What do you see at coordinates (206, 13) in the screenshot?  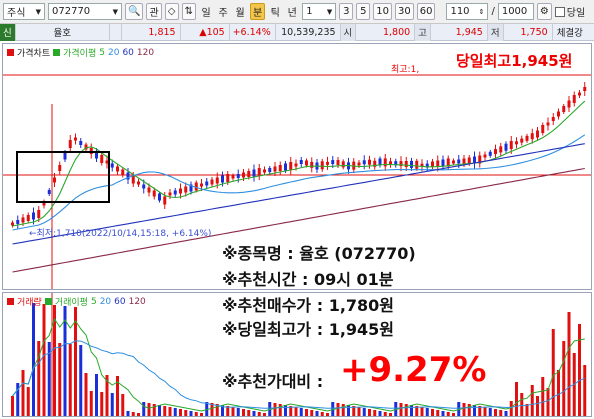 I see `period-day: 일` at bounding box center [206, 13].